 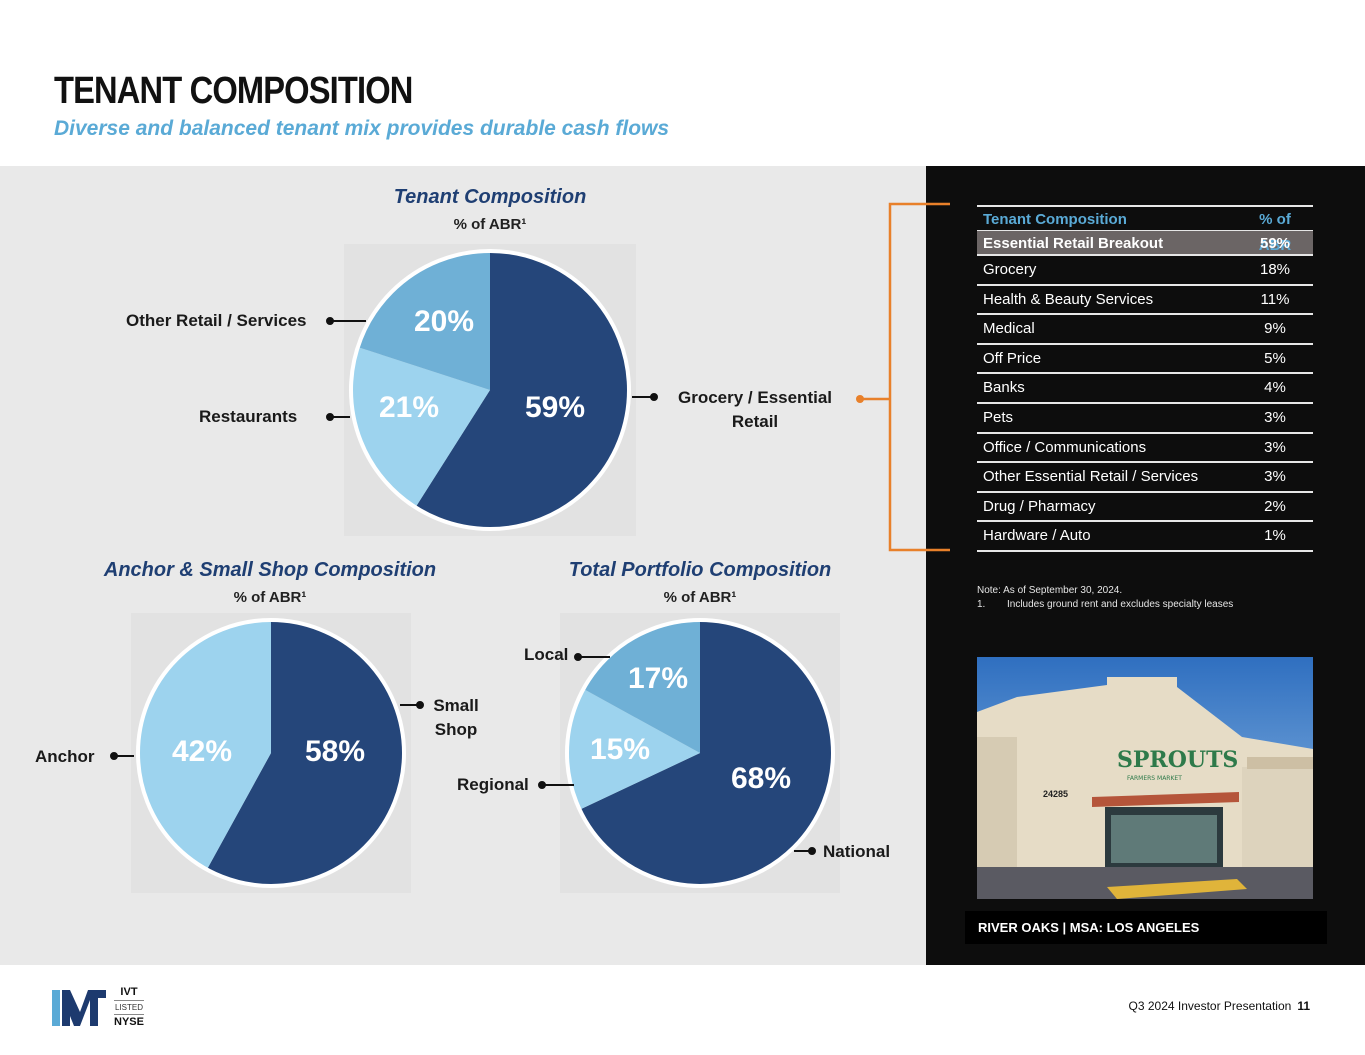 I want to click on property-photo: SPROUTS FARMERS MARKET 24285, so click(x=1145, y=778).